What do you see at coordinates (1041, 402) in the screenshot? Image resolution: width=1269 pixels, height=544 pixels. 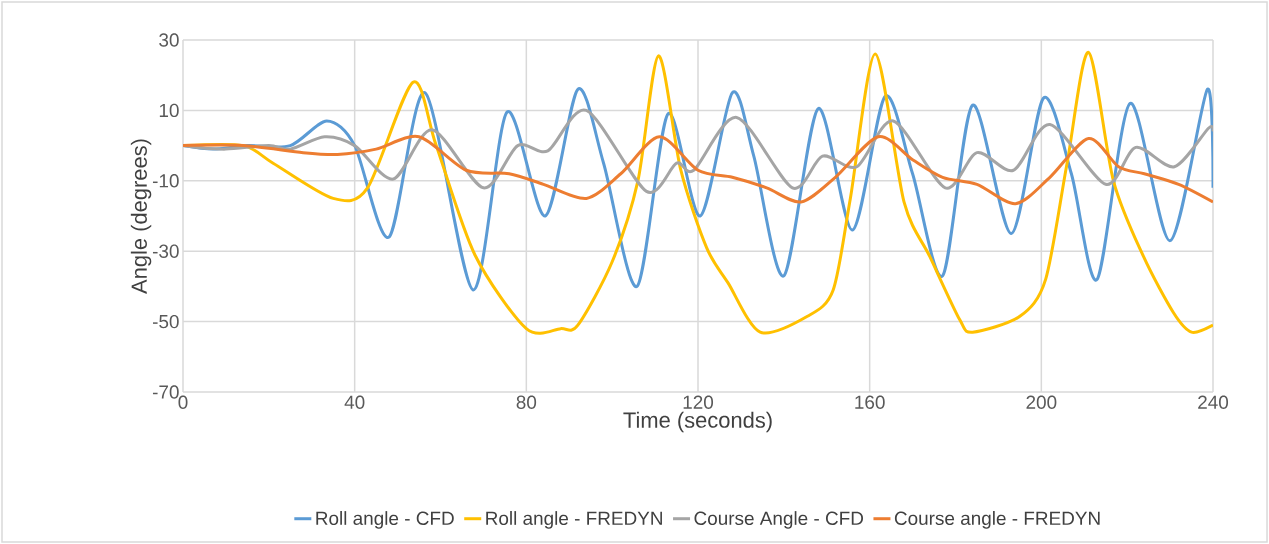 I see `x-tick-label: 200` at bounding box center [1041, 402].